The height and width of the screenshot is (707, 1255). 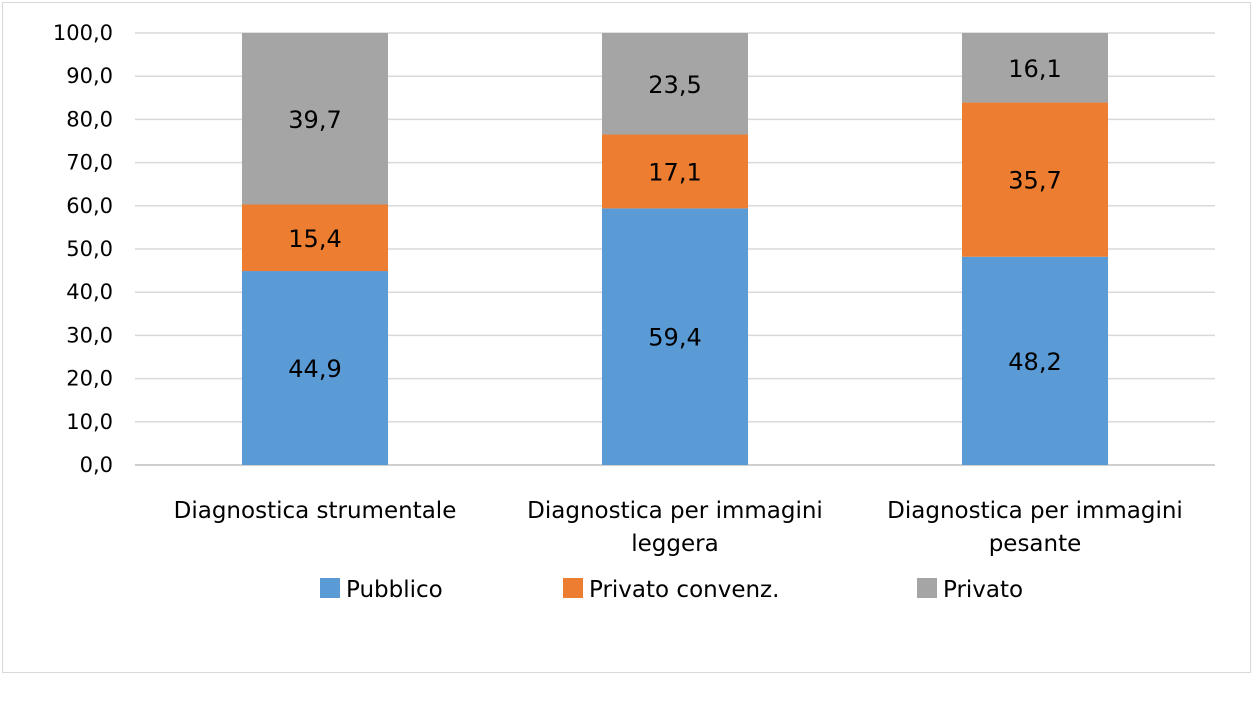 What do you see at coordinates (83, 33) in the screenshot?
I see `y-tick-label: 100,0` at bounding box center [83, 33].